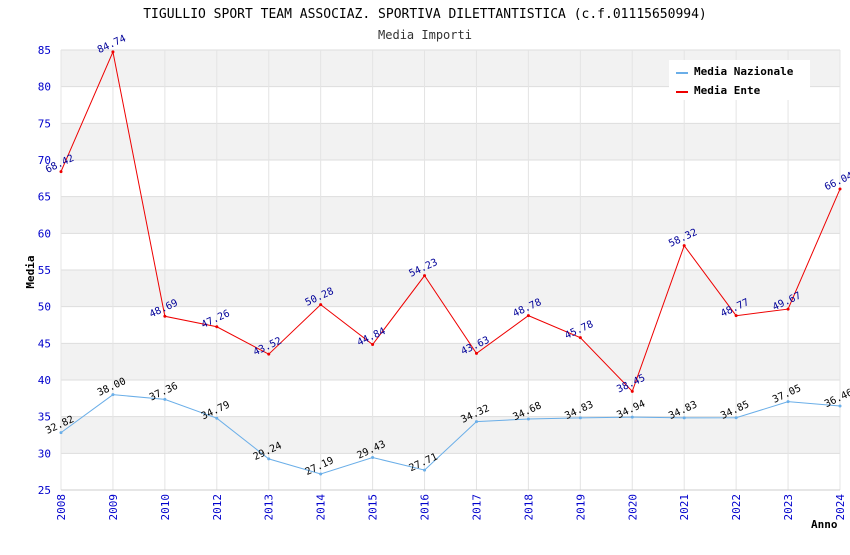 The width and height of the screenshot is (850, 555). I want to click on y-tick-label: 75, so click(44, 123).